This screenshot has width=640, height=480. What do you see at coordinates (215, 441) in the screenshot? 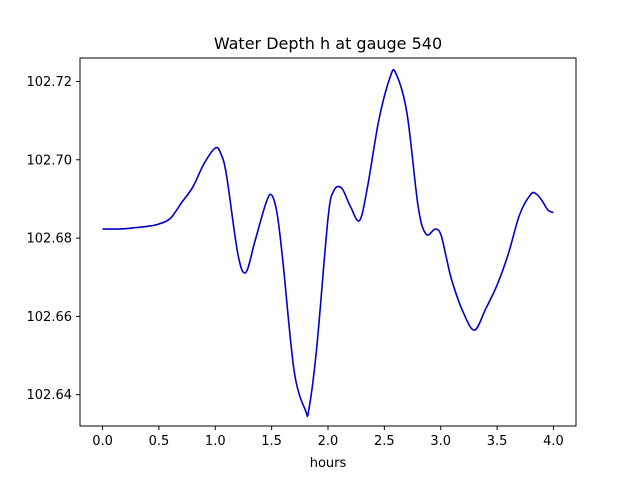
I see `x-tick-label: 1.0` at bounding box center [215, 441].